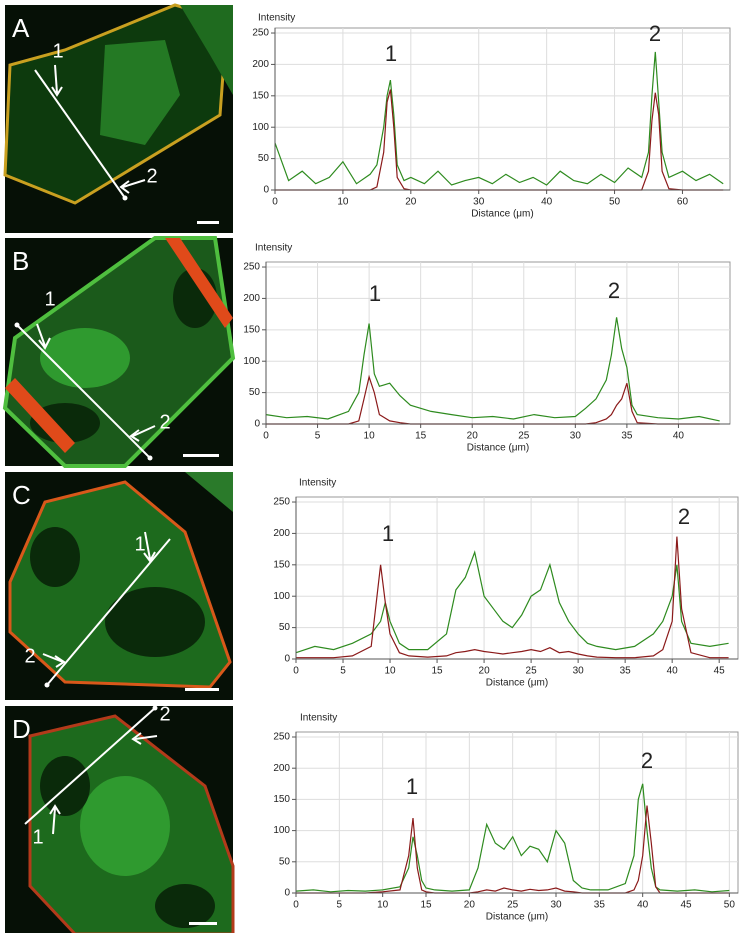  What do you see at coordinates (683, 202) in the screenshot?
I see `x-tick-label: 60` at bounding box center [683, 202].